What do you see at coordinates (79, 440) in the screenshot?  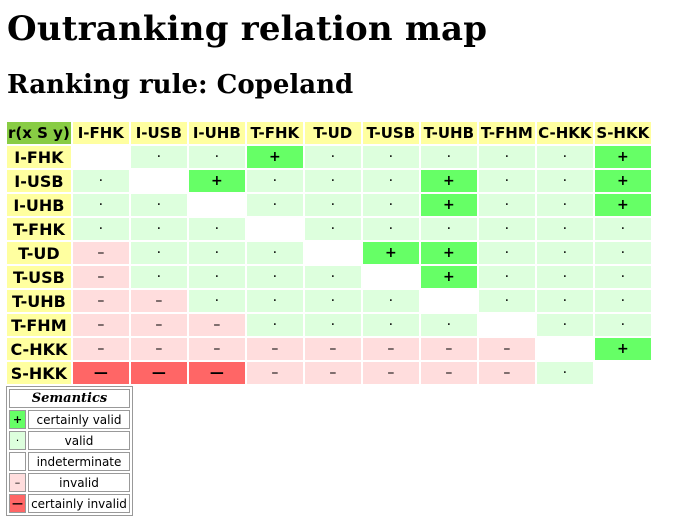 I see `legend-label: valid` at bounding box center [79, 440].